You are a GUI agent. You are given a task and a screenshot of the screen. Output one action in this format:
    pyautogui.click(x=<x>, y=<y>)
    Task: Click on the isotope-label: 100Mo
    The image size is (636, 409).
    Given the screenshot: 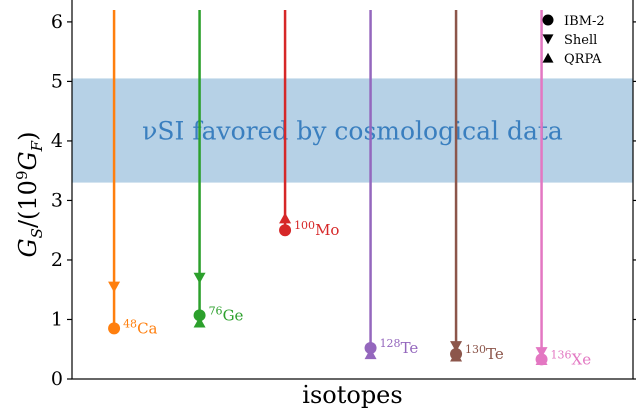 What is the action you would take?
    pyautogui.click(x=316, y=229)
    